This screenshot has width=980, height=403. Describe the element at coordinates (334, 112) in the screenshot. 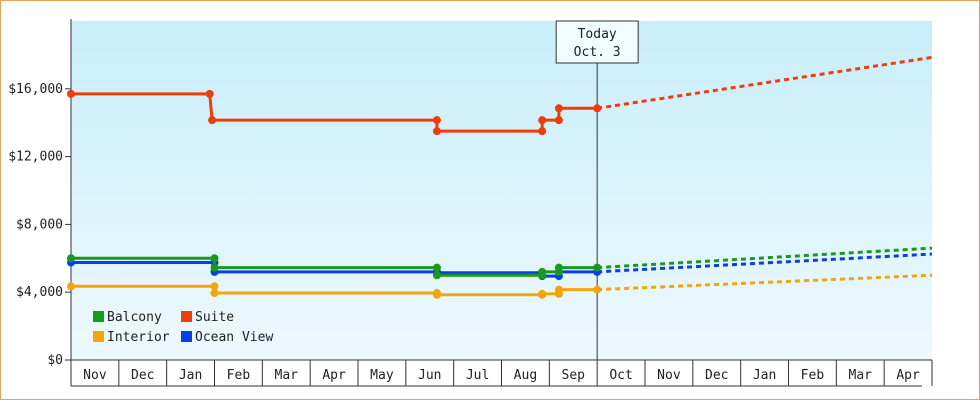

I see `series-line` at that location.